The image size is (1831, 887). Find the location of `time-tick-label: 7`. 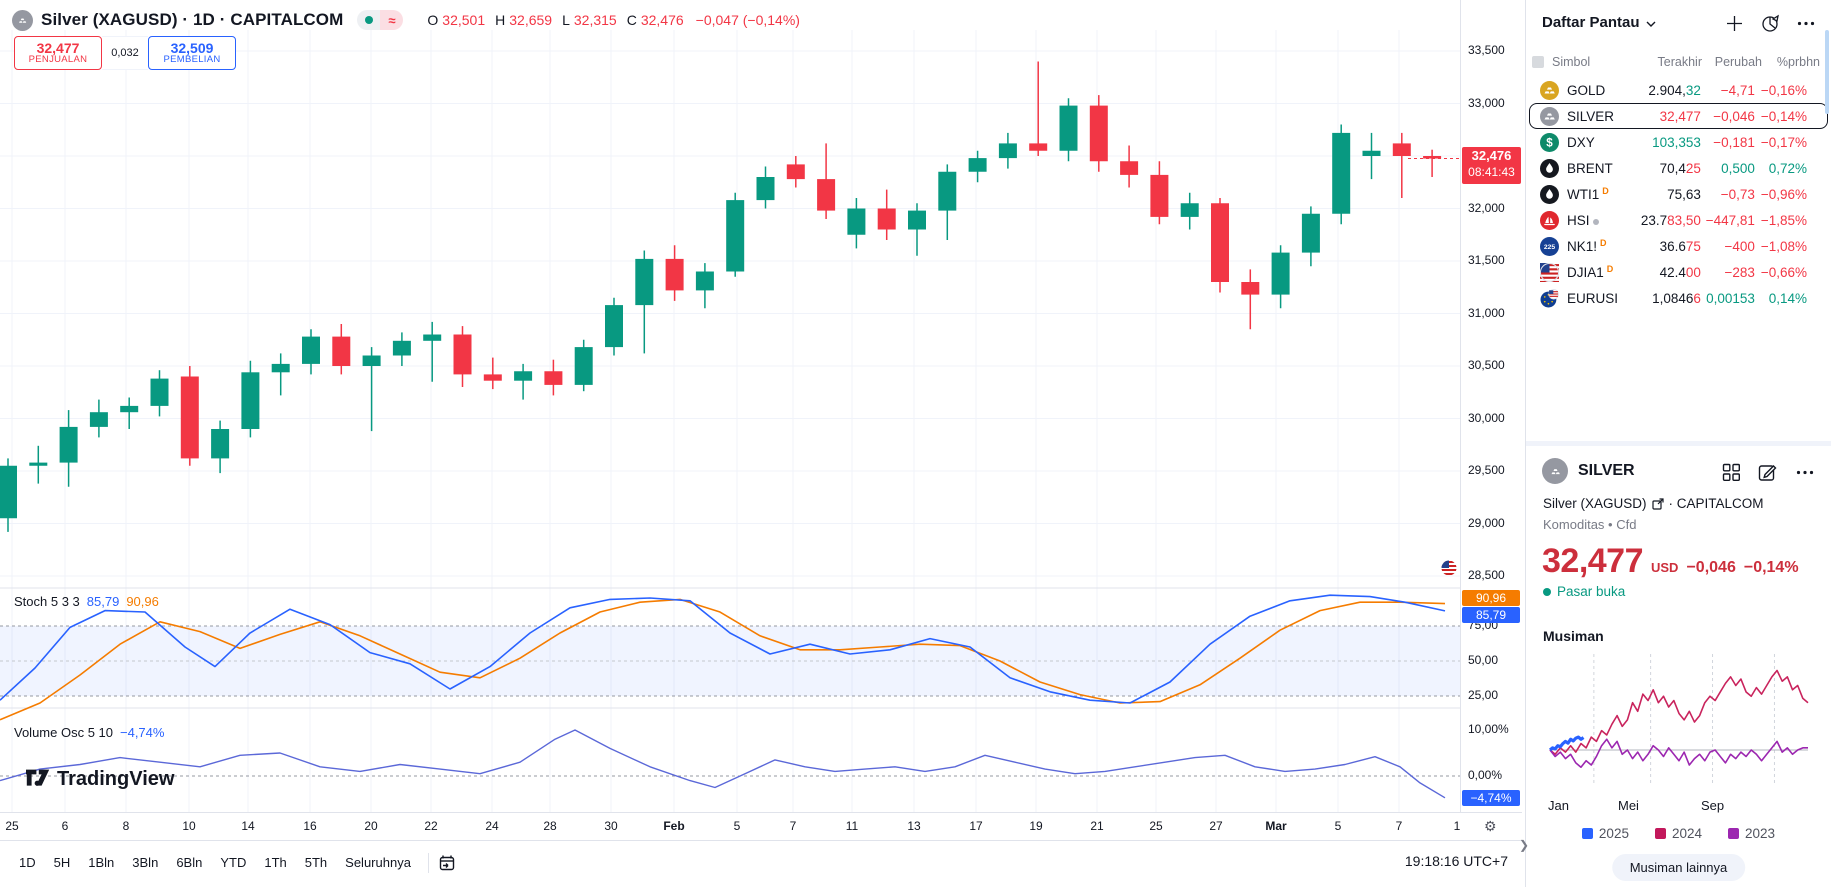

time-tick-label: 7 is located at coordinates (793, 826).